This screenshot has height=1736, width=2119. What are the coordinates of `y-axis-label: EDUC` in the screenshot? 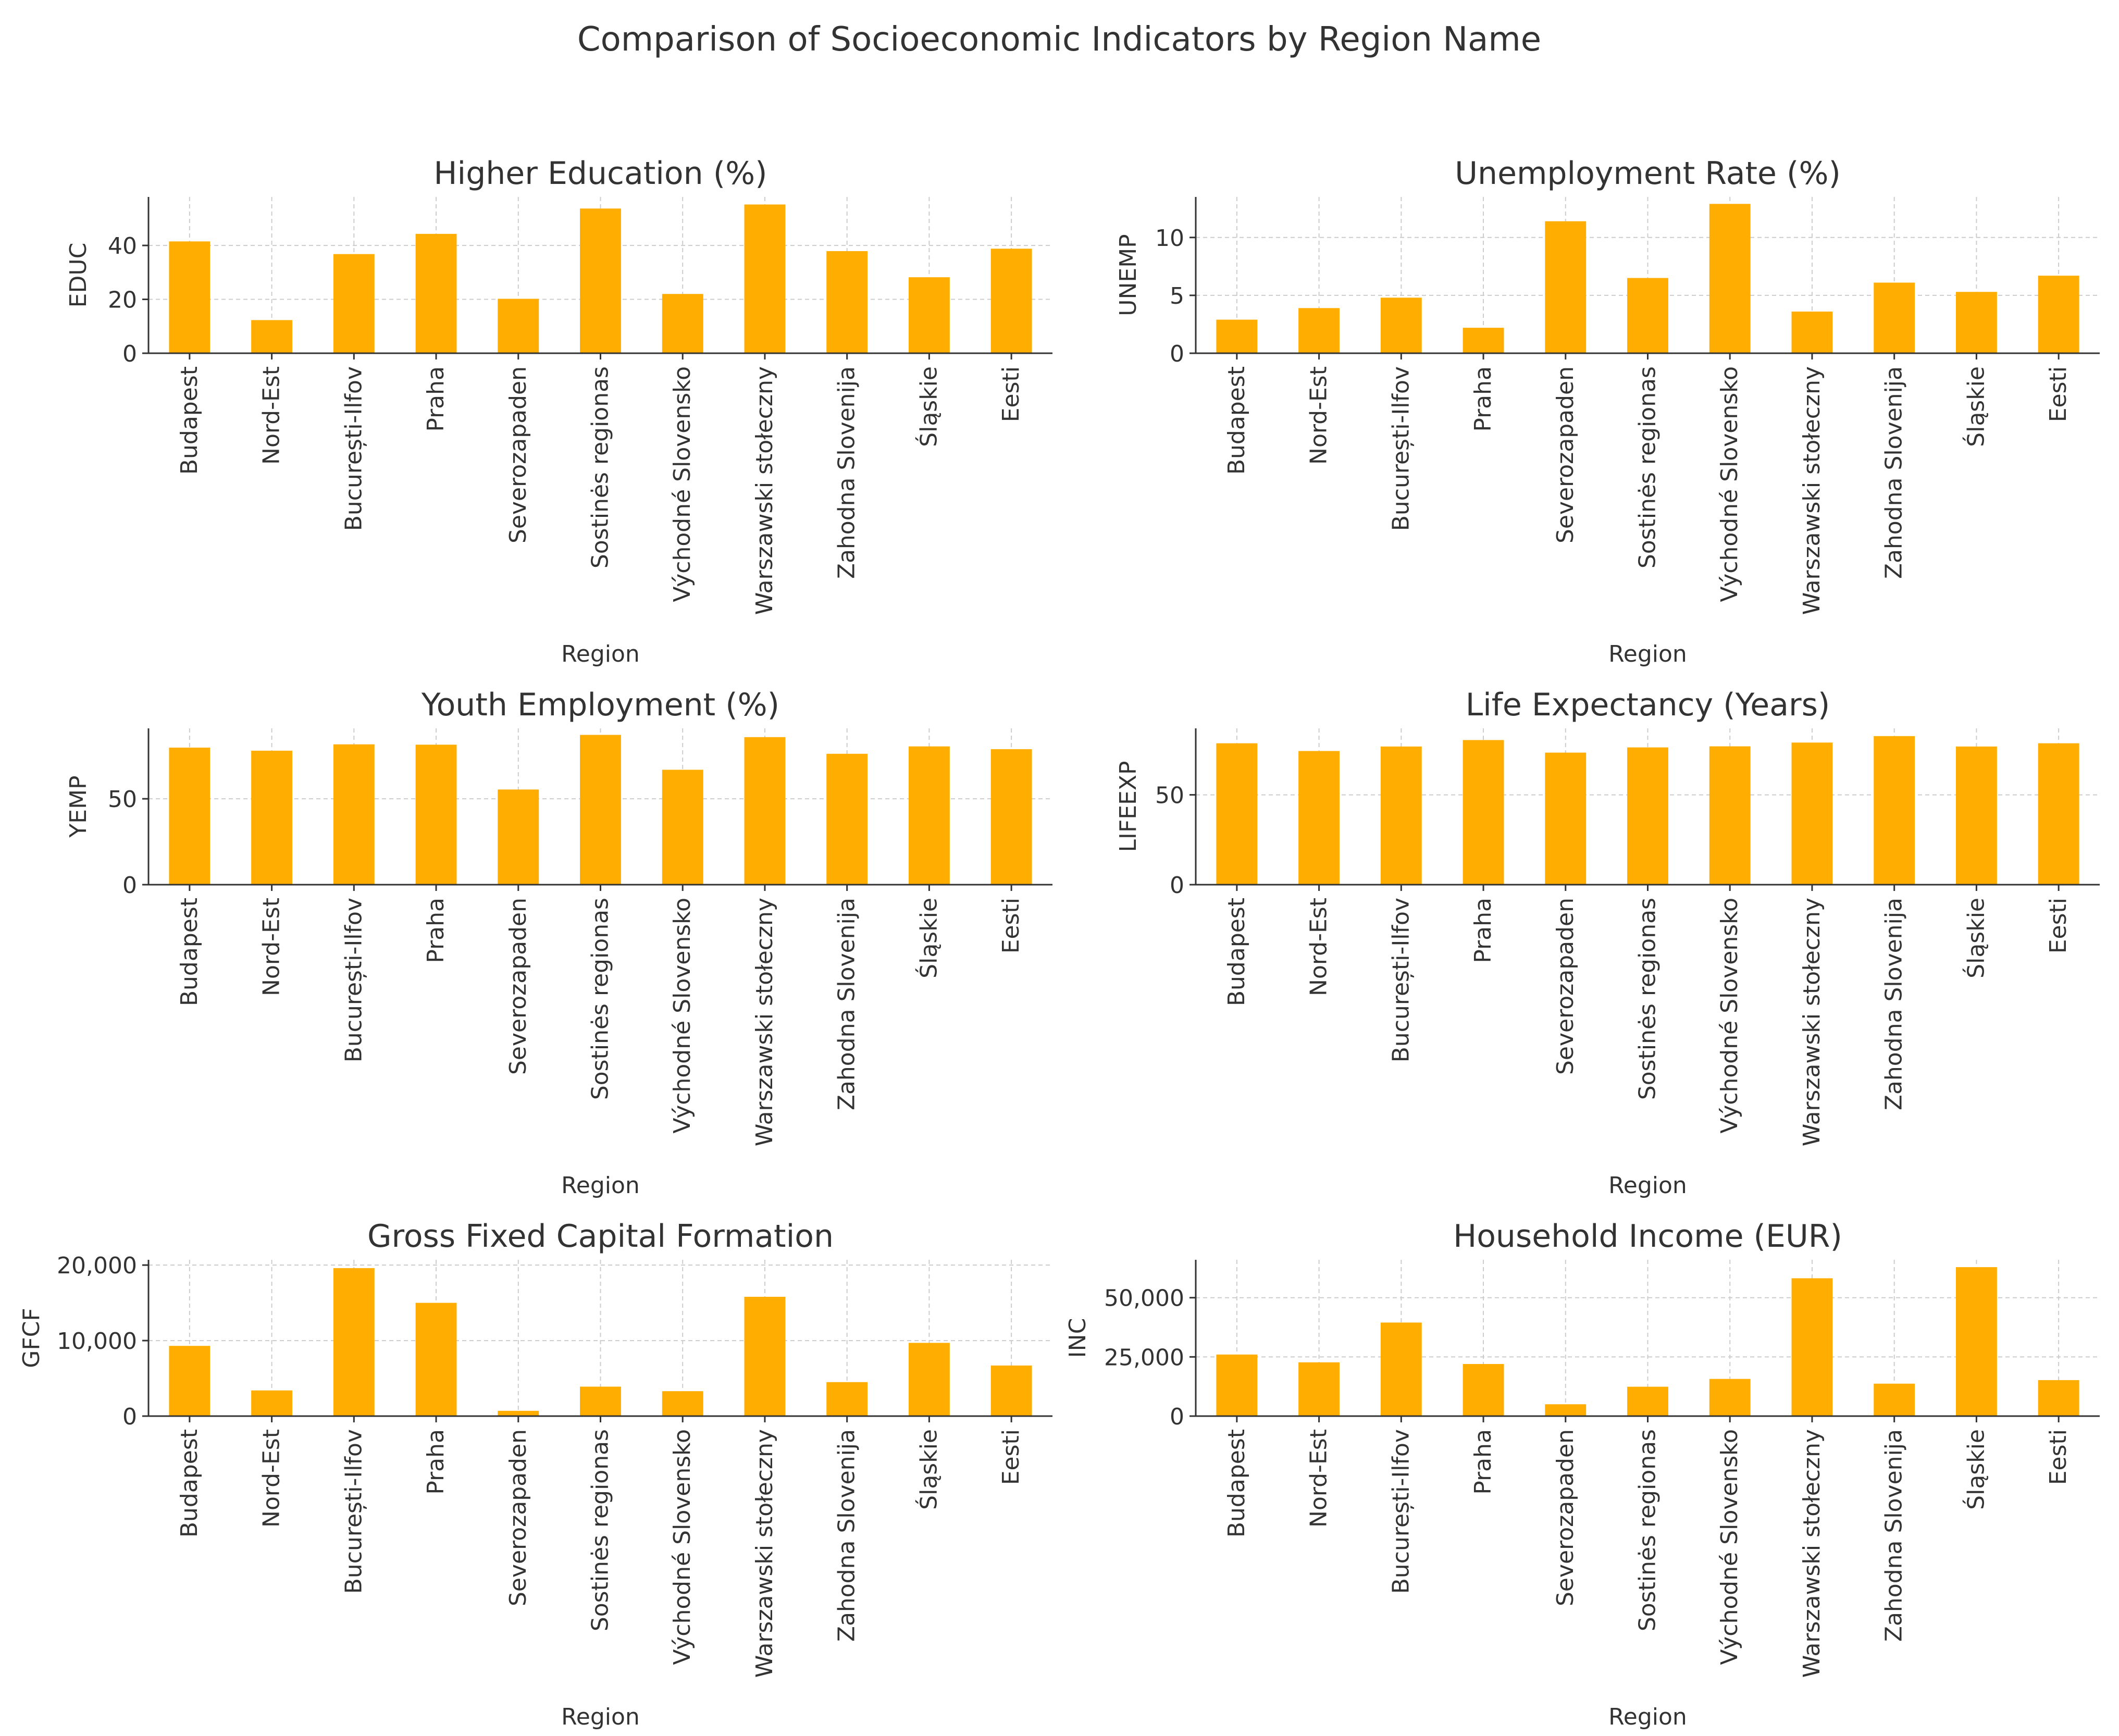 It's located at (78, 275).